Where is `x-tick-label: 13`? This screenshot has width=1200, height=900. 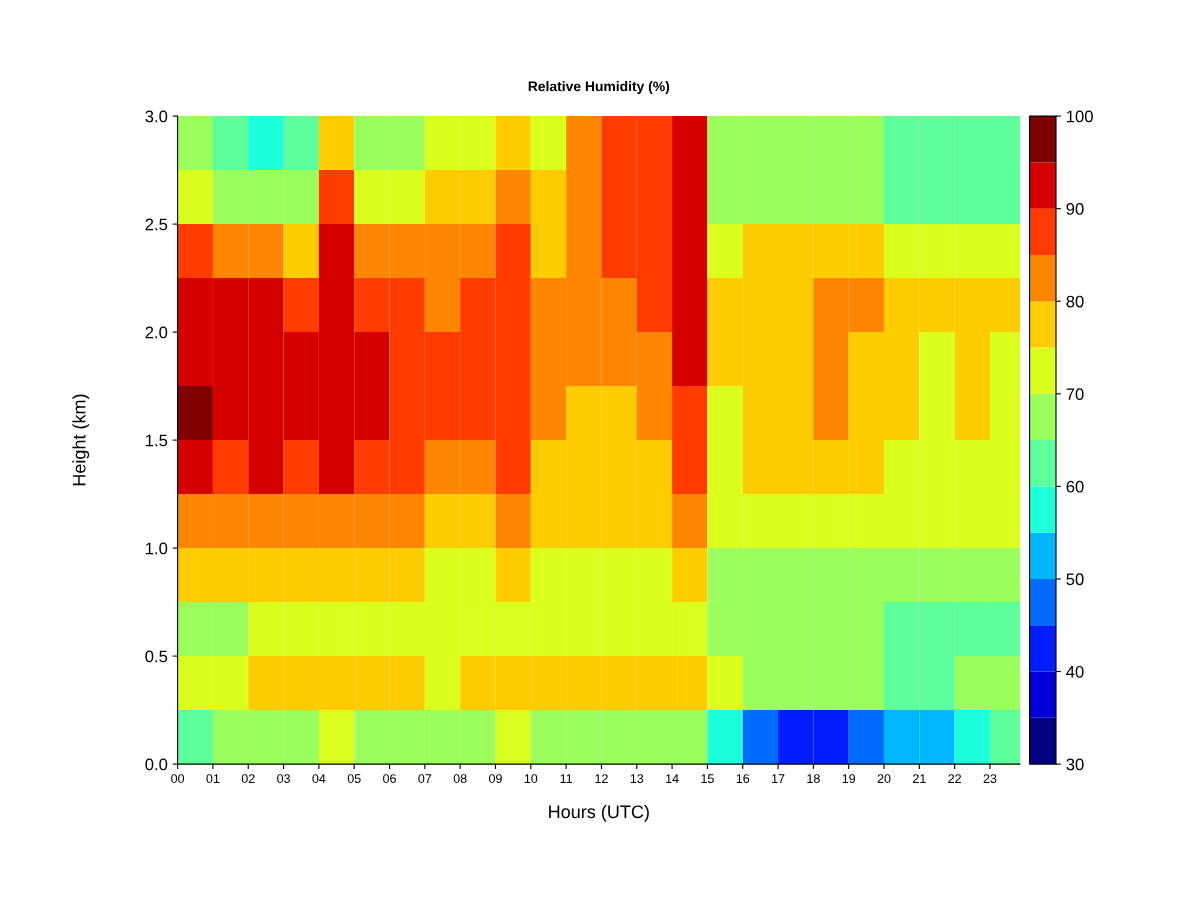
x-tick-label: 13 is located at coordinates (637, 778).